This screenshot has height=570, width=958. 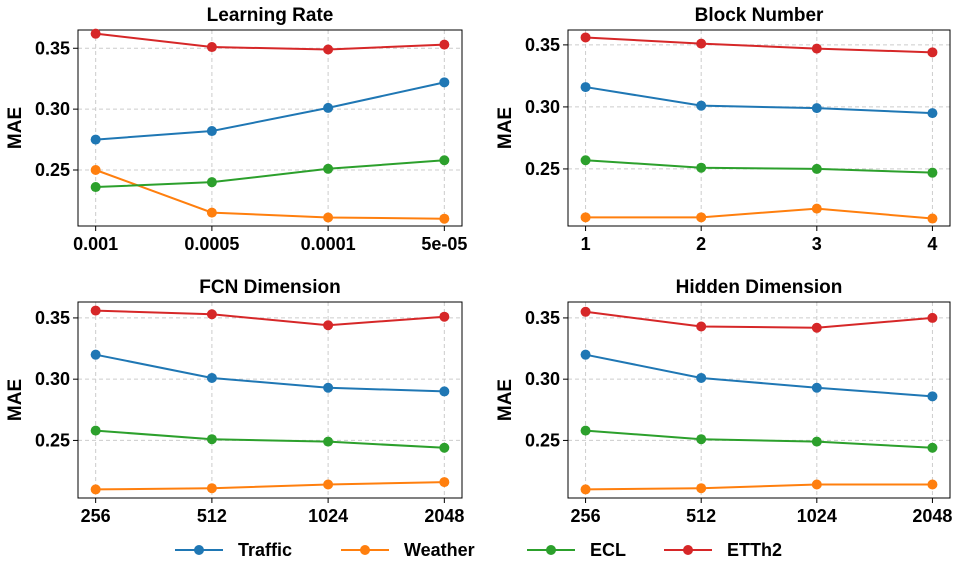 What do you see at coordinates (478, 550) in the screenshot?
I see `legend: Traffic Weather ECL ETTh2` at bounding box center [478, 550].